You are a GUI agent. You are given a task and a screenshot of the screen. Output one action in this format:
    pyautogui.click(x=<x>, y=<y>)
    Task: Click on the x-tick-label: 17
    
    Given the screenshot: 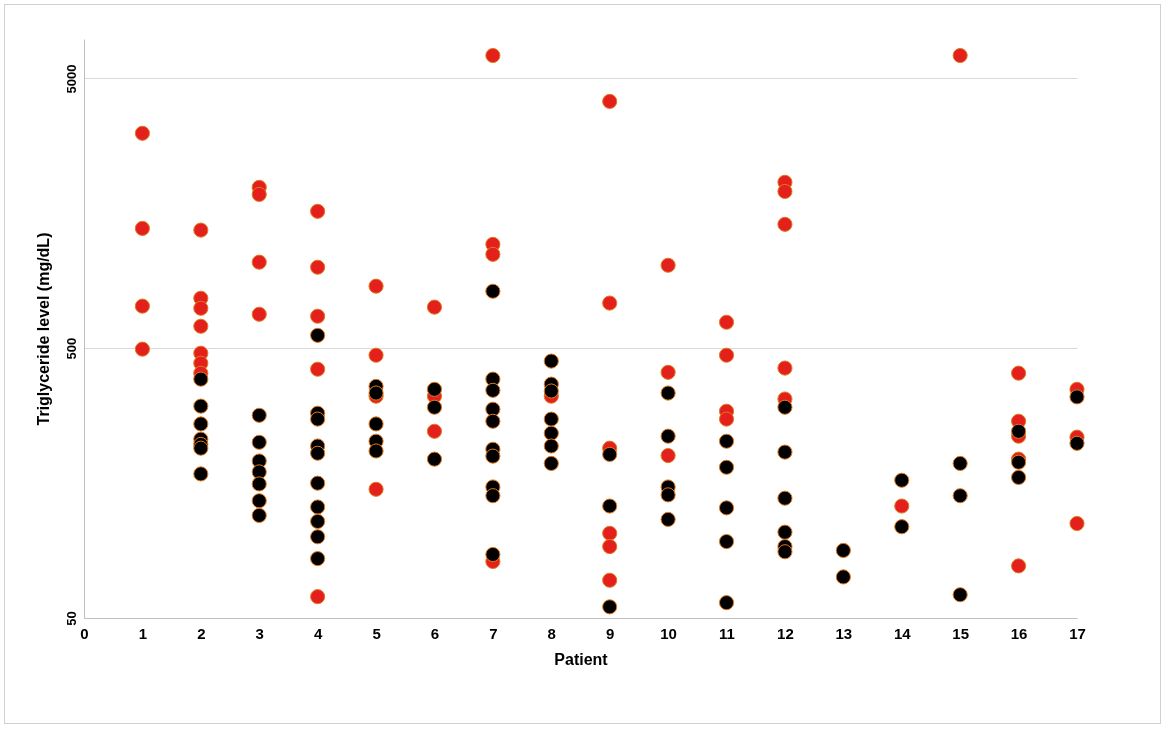 What is the action you would take?
    pyautogui.click(x=1077, y=633)
    